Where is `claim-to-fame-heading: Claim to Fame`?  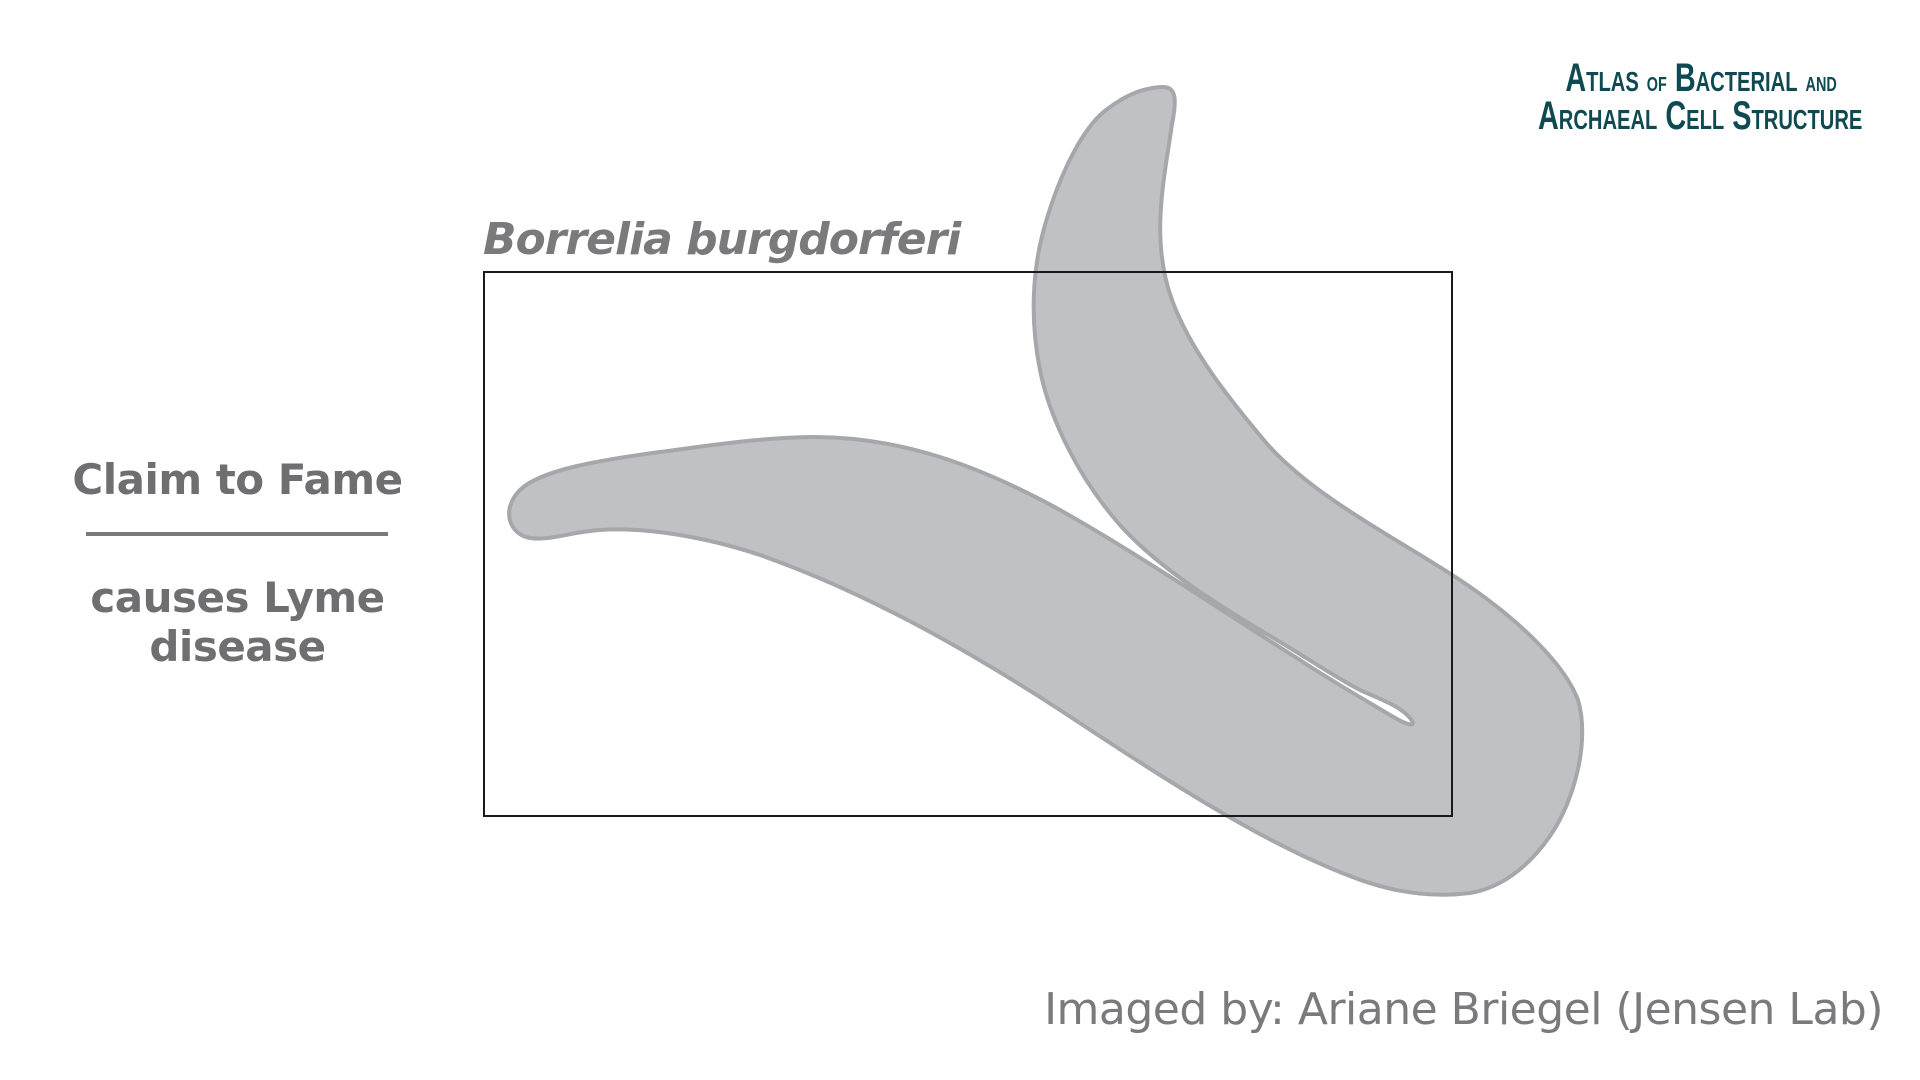
claim-to-fame-heading: Claim to Fame is located at coordinates (237, 479).